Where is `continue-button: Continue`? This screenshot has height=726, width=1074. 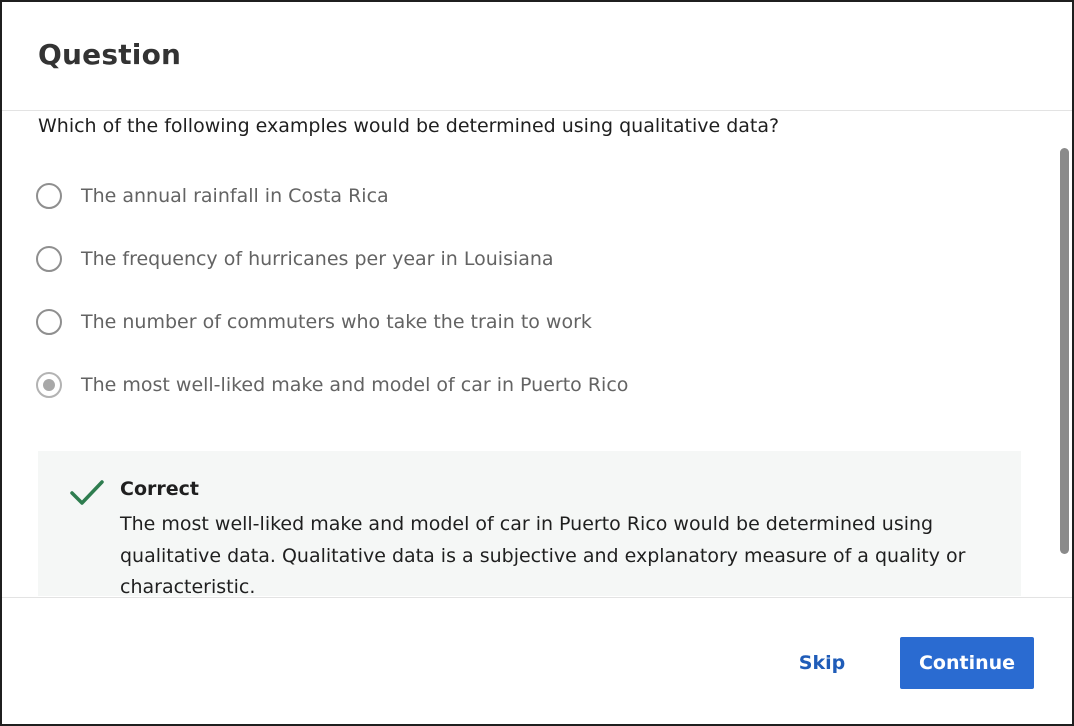 continue-button: Continue is located at coordinates (967, 663).